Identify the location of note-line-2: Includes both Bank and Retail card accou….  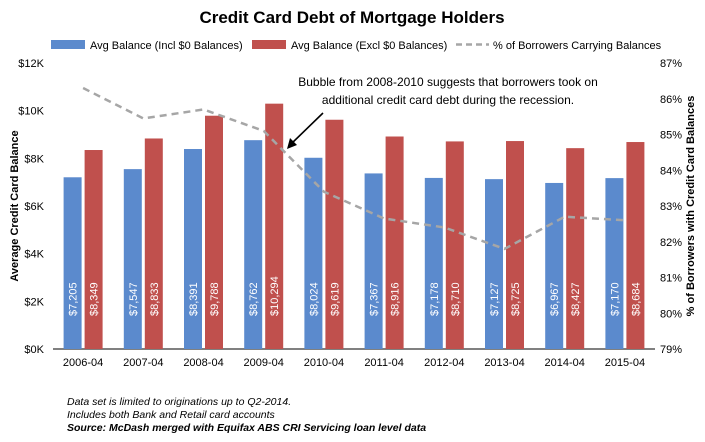
(171, 415).